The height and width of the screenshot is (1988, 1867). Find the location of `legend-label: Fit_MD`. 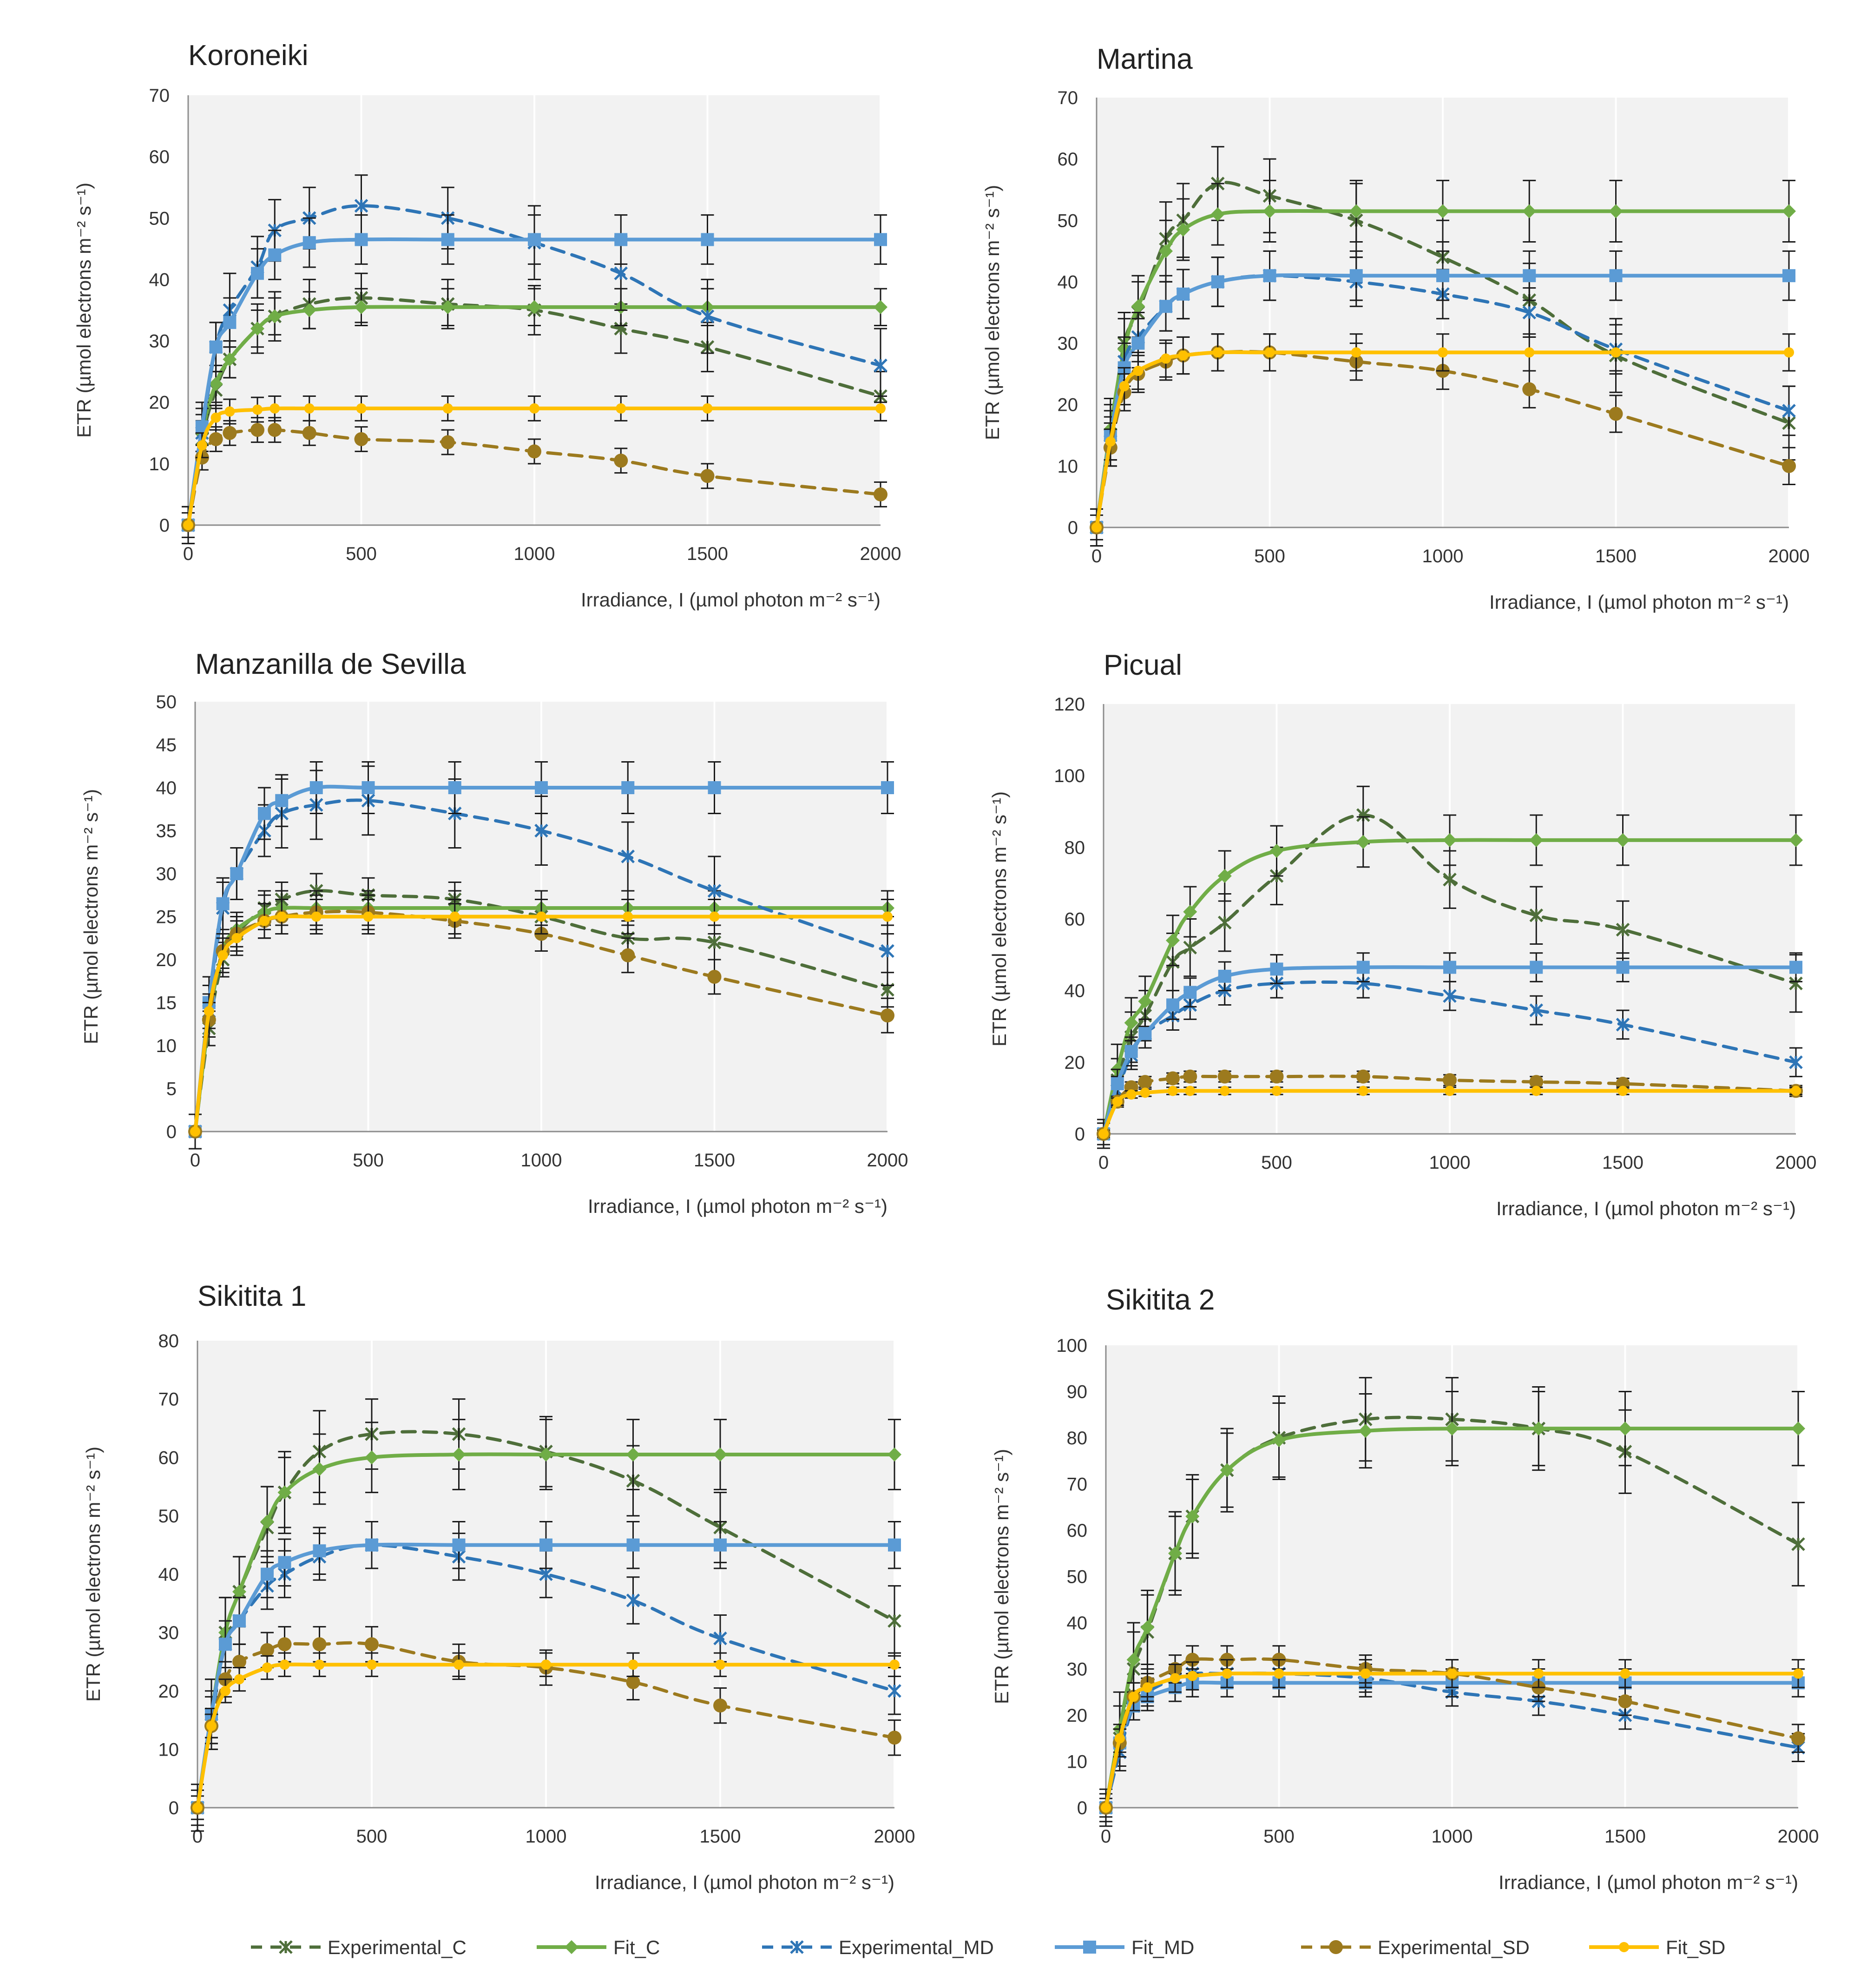

legend-label: Fit_MD is located at coordinates (1162, 1947).